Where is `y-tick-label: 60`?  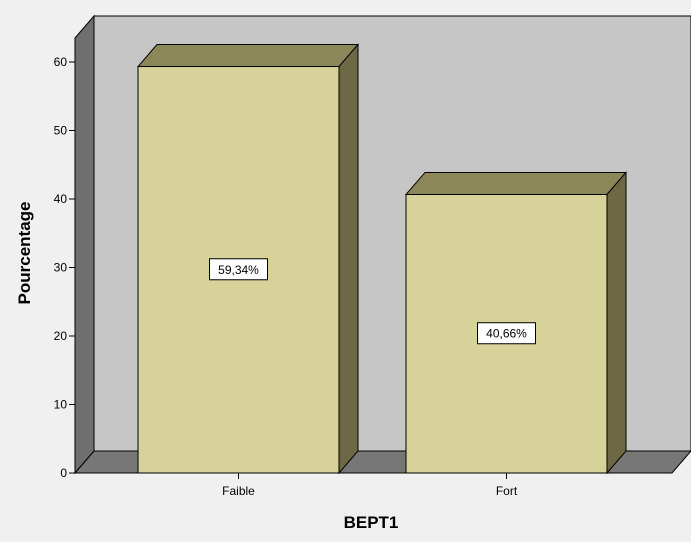 y-tick-label: 60 is located at coordinates (61, 62).